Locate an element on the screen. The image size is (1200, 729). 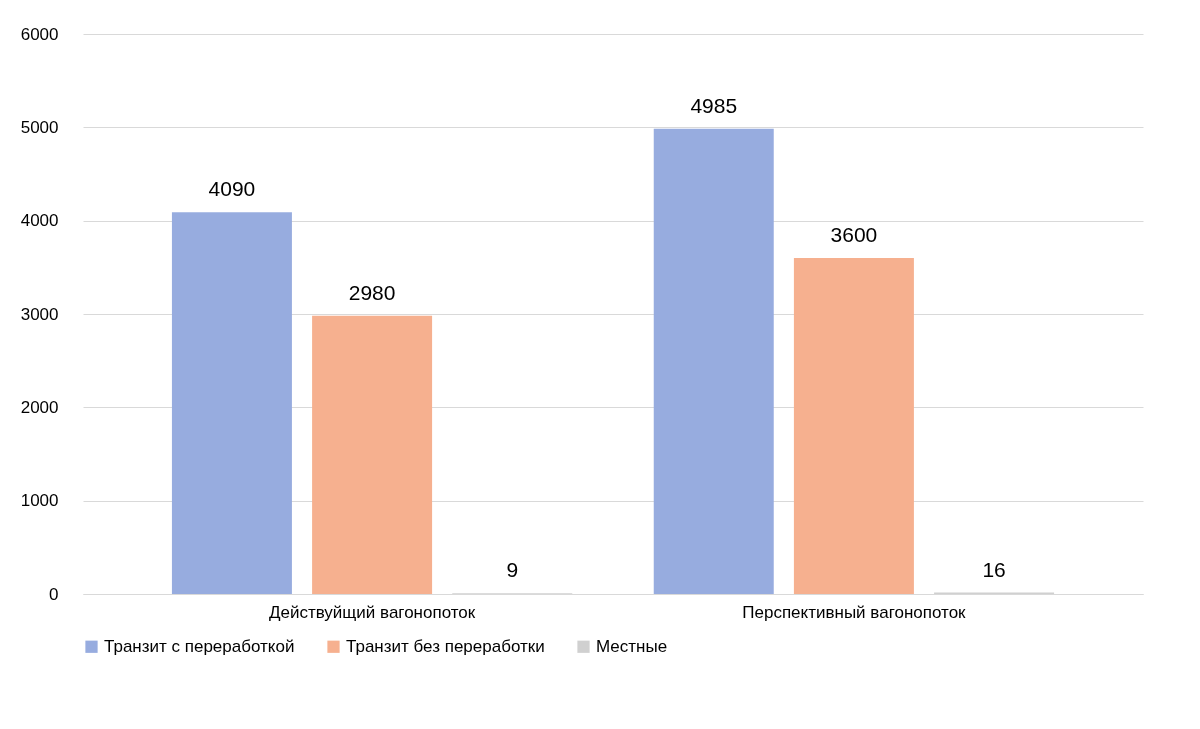
legend-label: Транзит без переработки is located at coordinates (445, 646).